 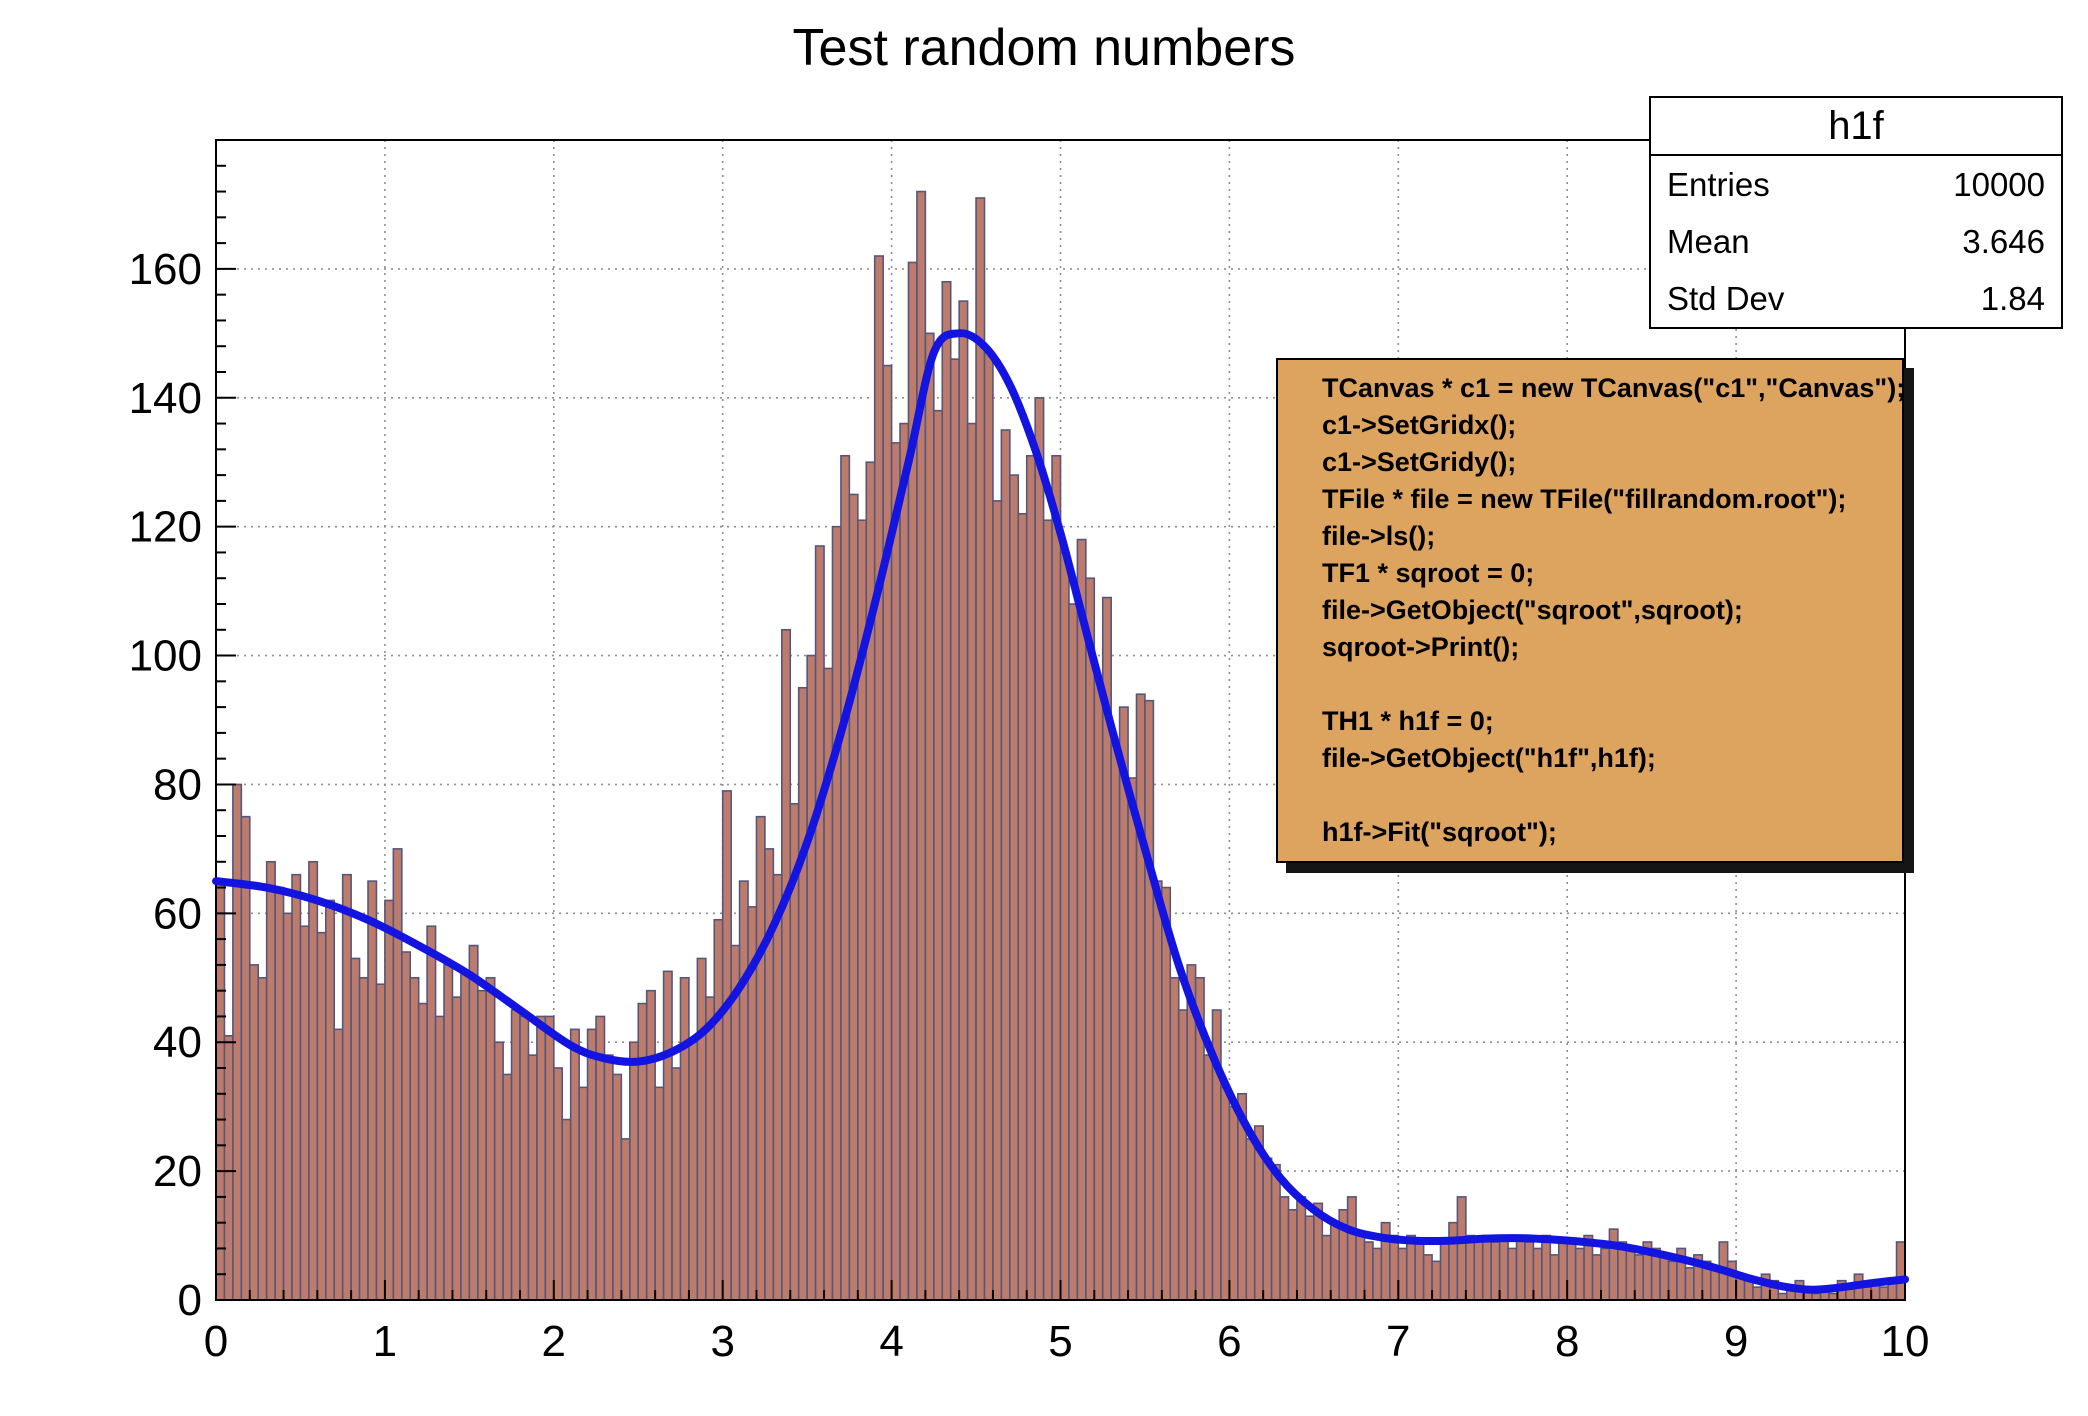 I want to click on y-tick-label: 80, so click(x=177, y=784).